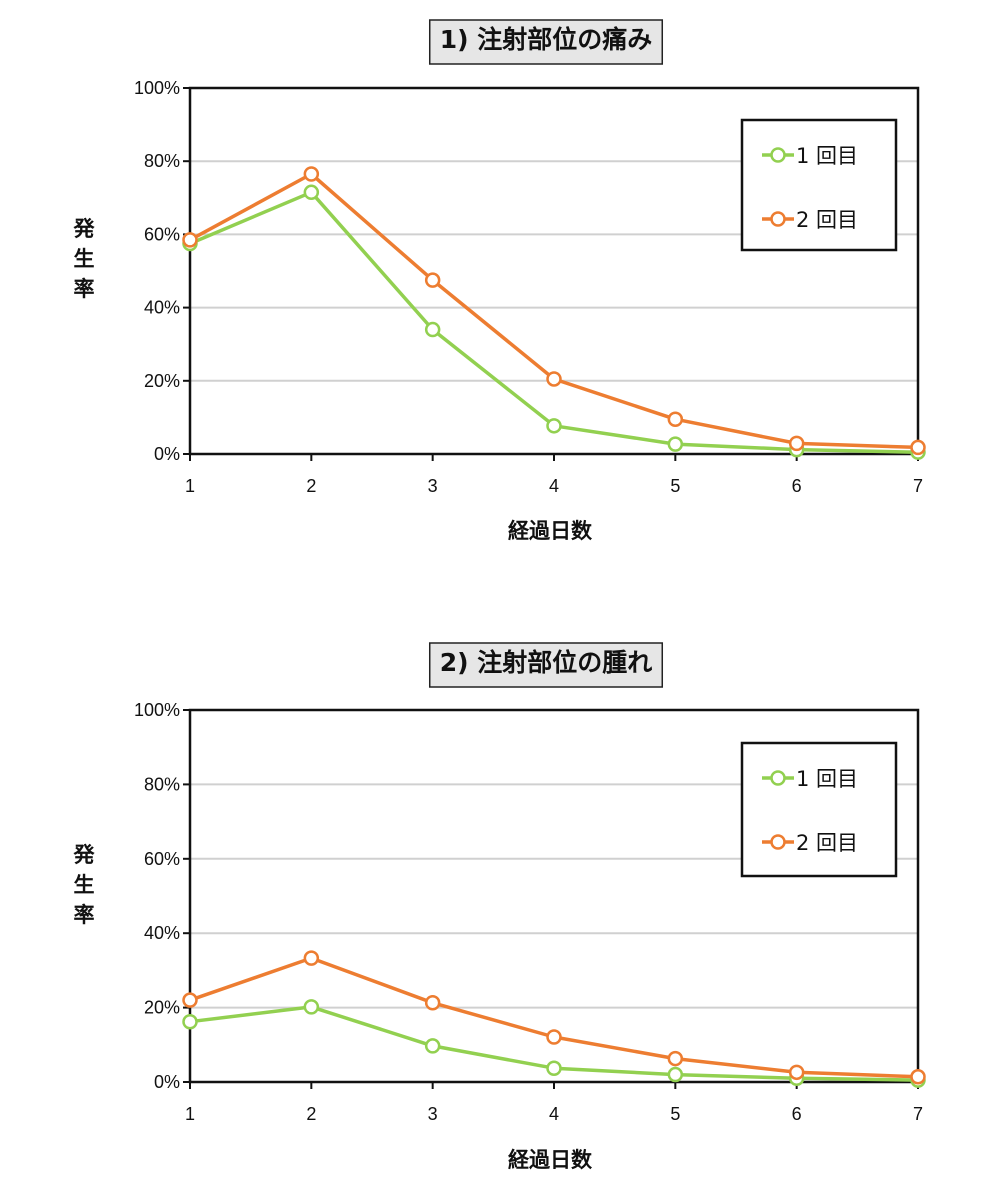  What do you see at coordinates (546, 662) in the screenshot?
I see `chart-title: 2) 注射部位の腫れ` at bounding box center [546, 662].